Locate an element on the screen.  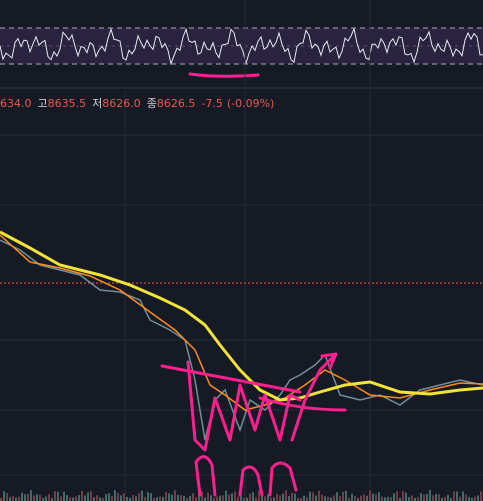
low-label: 저 is located at coordinates (97, 103).